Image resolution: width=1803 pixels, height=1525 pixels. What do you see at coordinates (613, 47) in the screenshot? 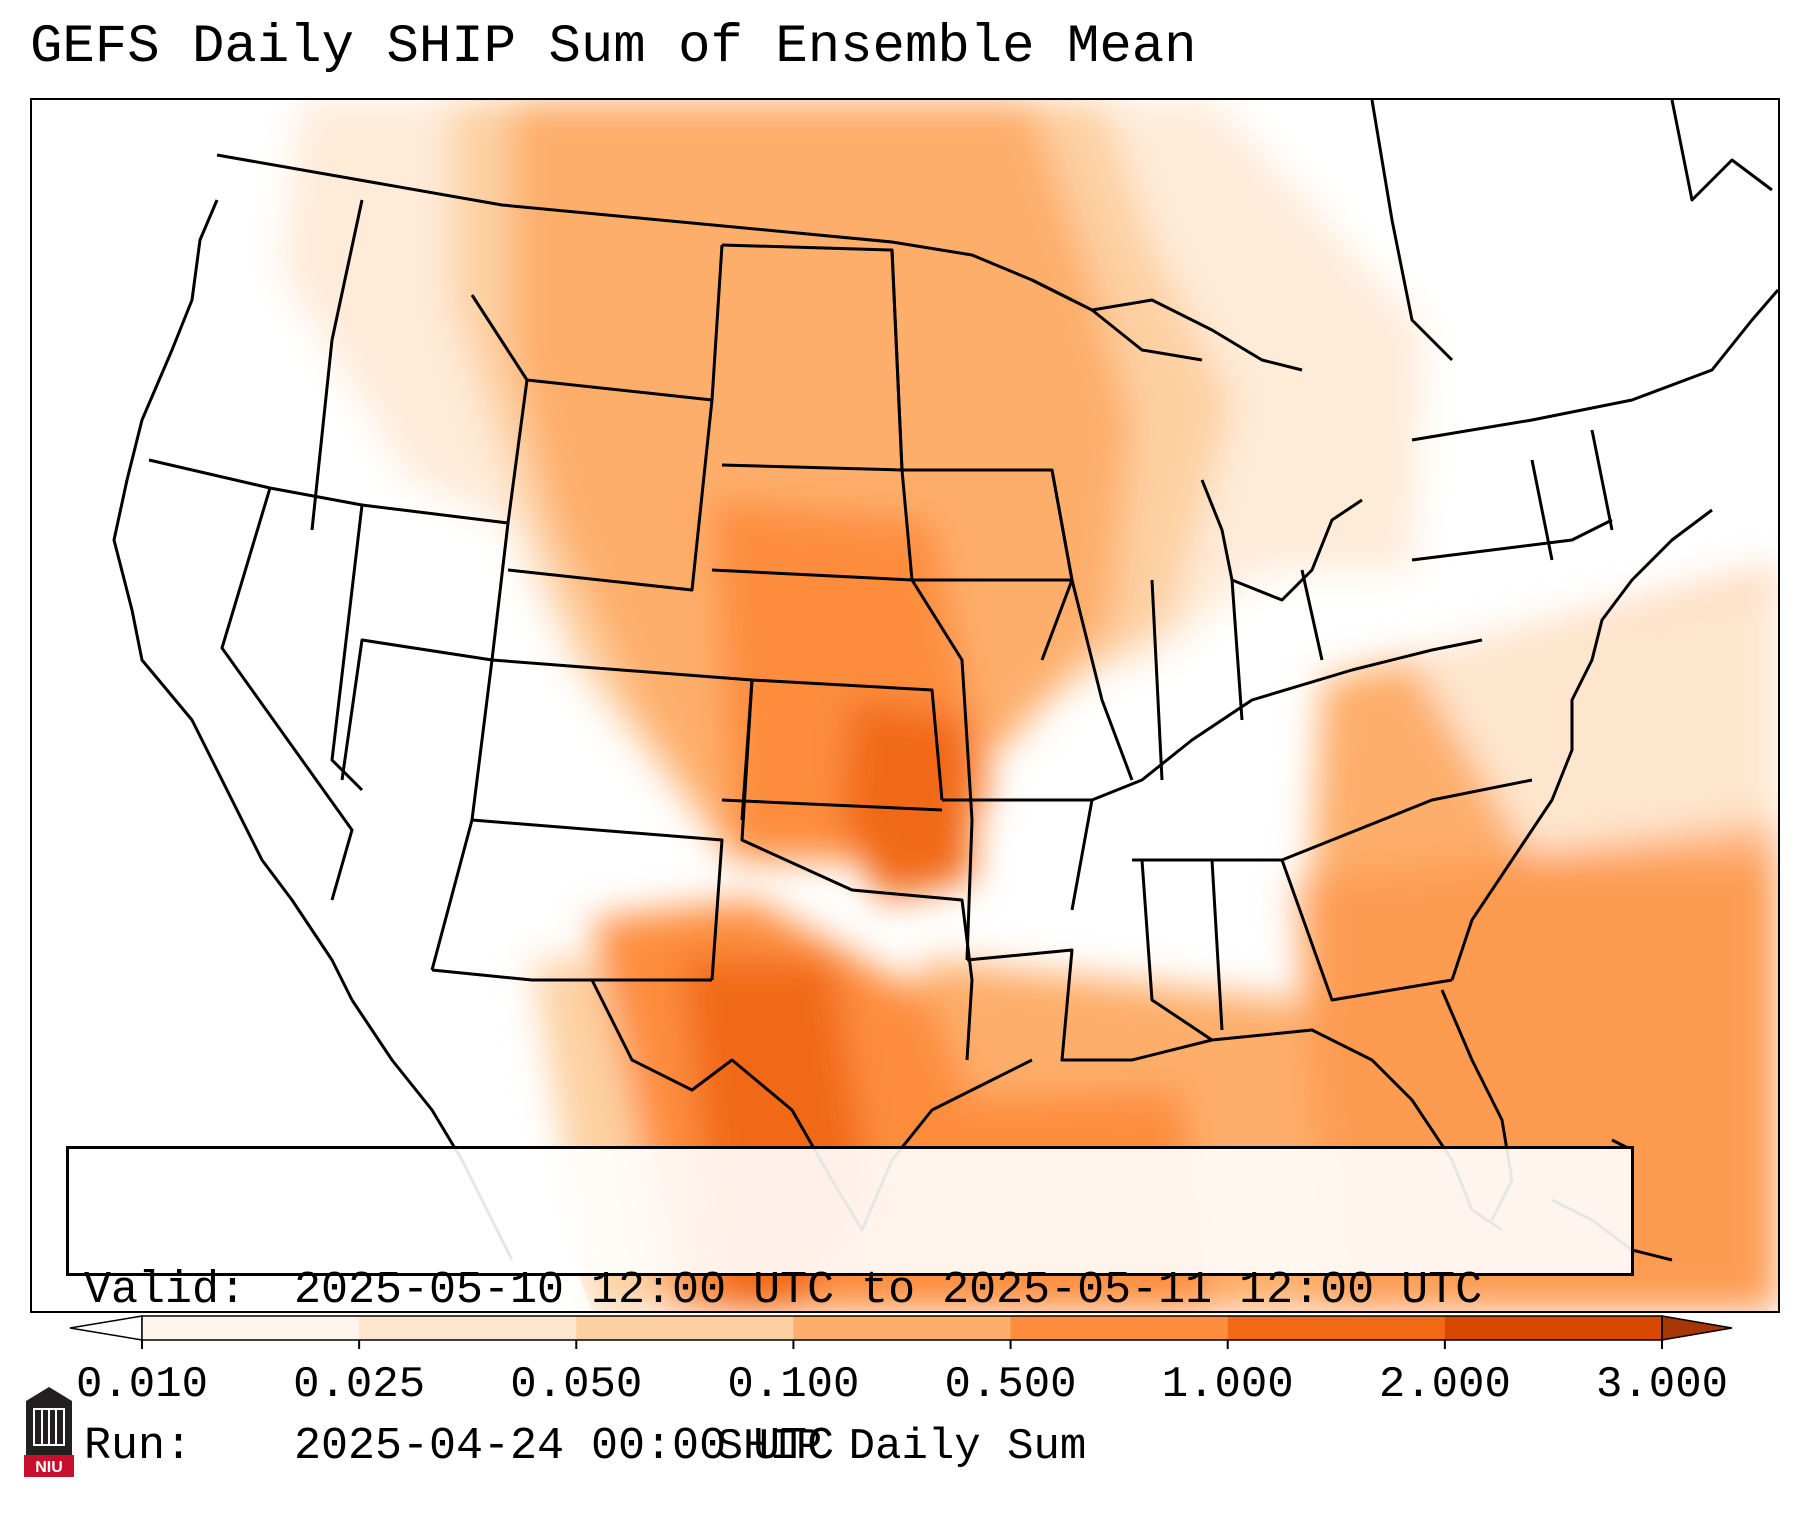
I see `map-title: GEFS Daily SHIP Sum of Ensemble Mean` at bounding box center [613, 47].